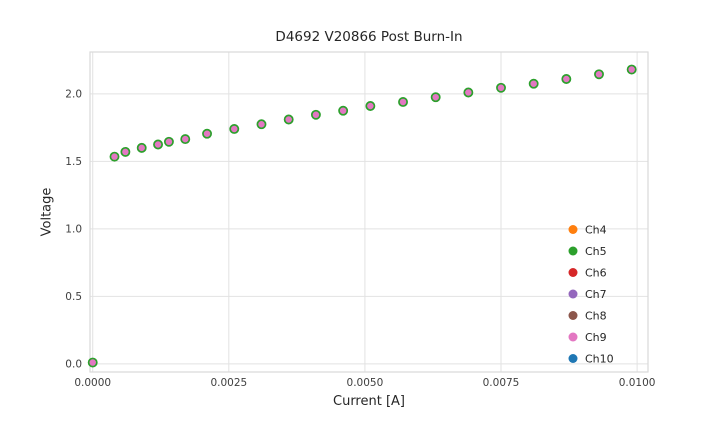  Describe the element at coordinates (573, 315) in the screenshot. I see `legend-marker-Ch8` at that location.